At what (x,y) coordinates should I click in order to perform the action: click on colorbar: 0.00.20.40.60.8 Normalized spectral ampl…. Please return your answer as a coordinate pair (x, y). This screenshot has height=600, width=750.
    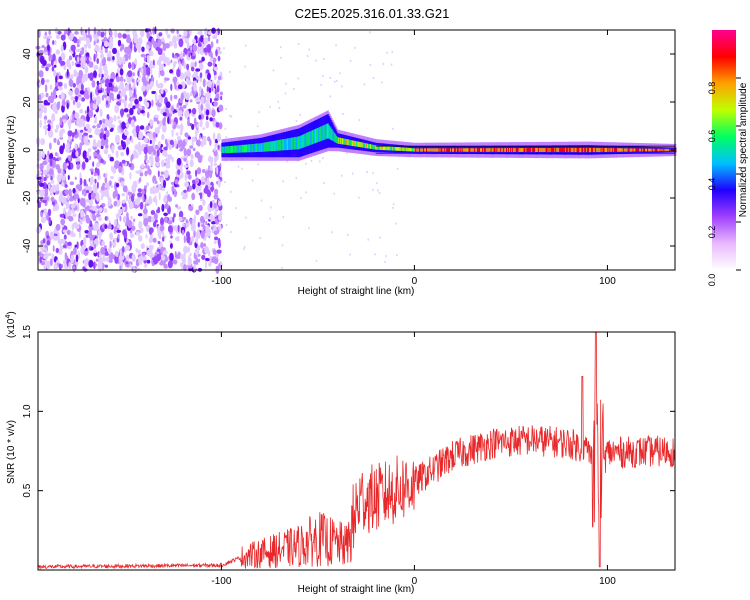
    Looking at the image, I should click on (728, 158).